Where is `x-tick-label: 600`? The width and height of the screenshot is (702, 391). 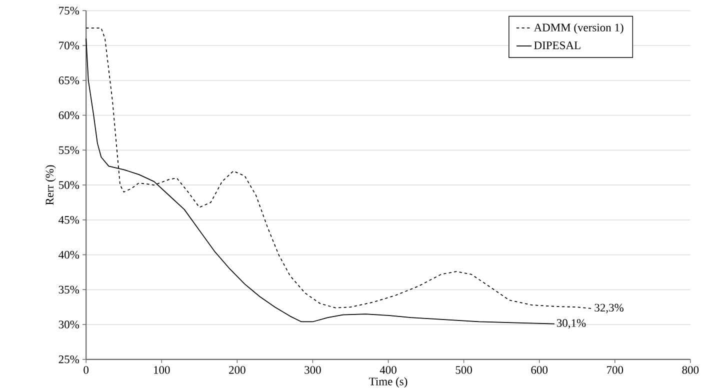
x-tick-label: 600 is located at coordinates (539, 370).